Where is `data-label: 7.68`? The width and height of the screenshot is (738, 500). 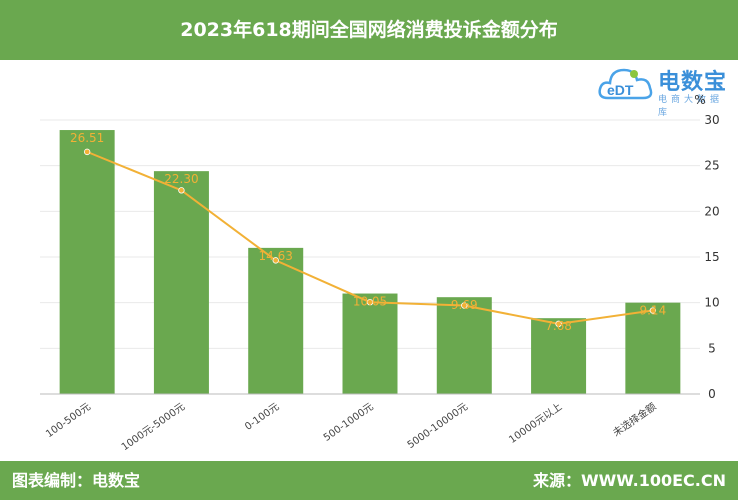 data-label: 7.68 is located at coordinates (558, 326).